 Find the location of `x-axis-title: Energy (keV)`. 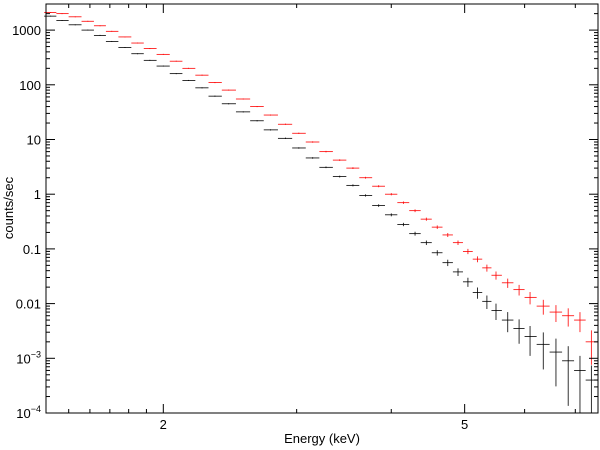

x-axis-title: Energy (keV) is located at coordinates (322, 438).